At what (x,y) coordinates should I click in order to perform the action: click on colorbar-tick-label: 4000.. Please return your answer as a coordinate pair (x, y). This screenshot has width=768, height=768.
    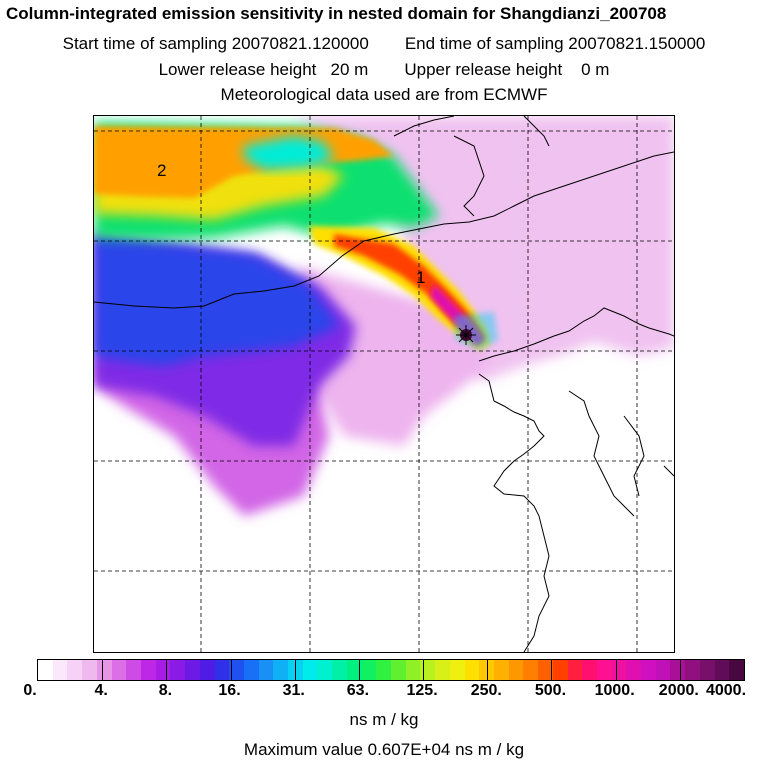
    Looking at the image, I should click on (726, 690).